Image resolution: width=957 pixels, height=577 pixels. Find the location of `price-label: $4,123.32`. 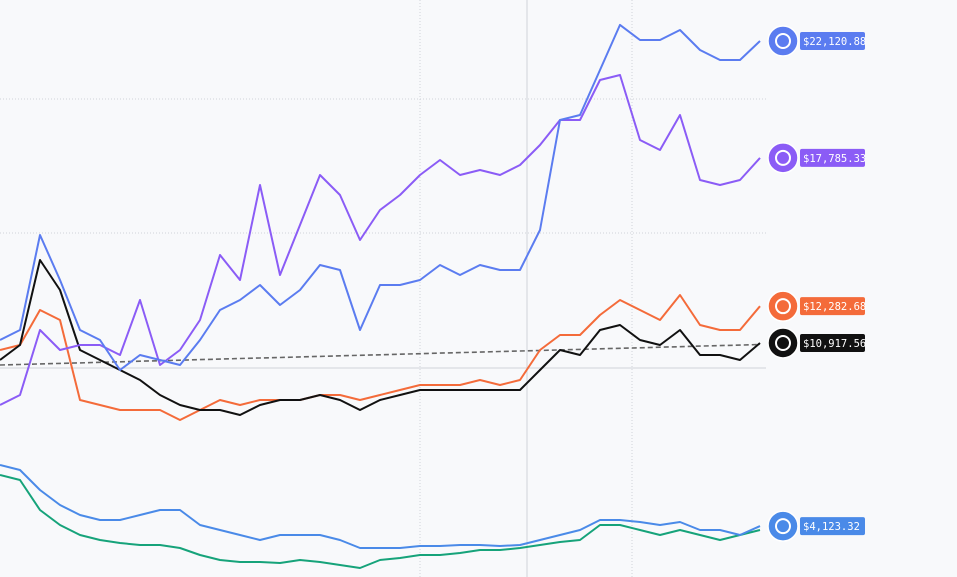

price-label: $4,123.32 is located at coordinates (831, 527).